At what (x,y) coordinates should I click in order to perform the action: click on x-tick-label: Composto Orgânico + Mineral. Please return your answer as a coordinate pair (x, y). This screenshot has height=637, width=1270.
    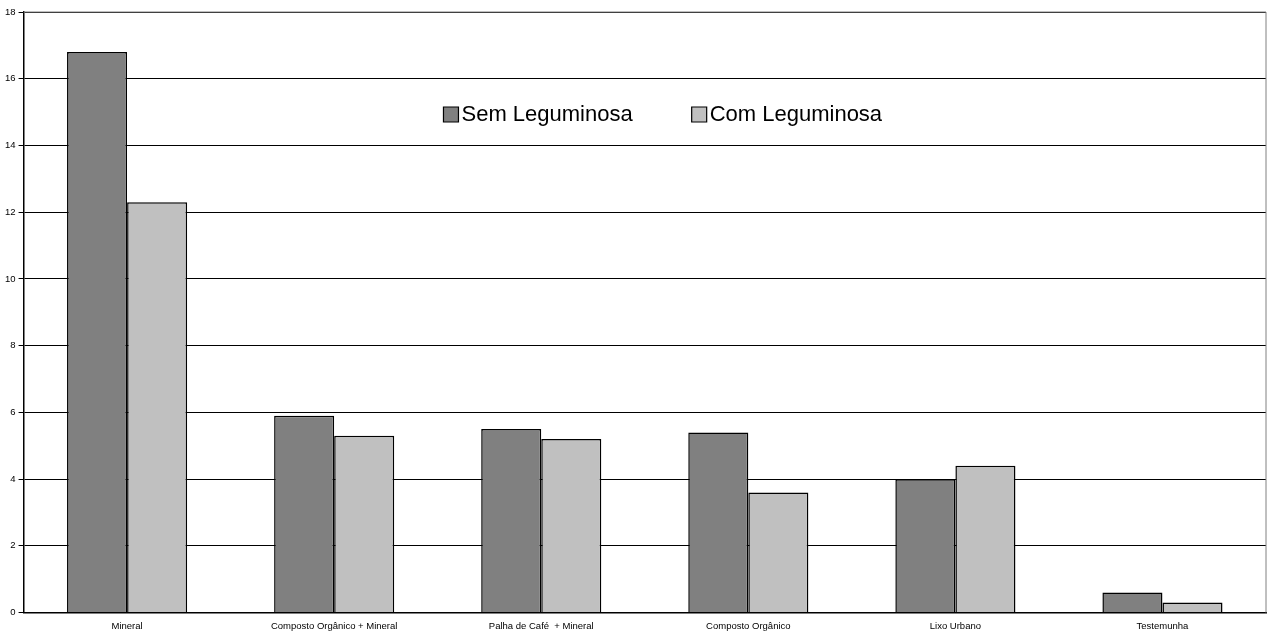
    Looking at the image, I should click on (334, 625).